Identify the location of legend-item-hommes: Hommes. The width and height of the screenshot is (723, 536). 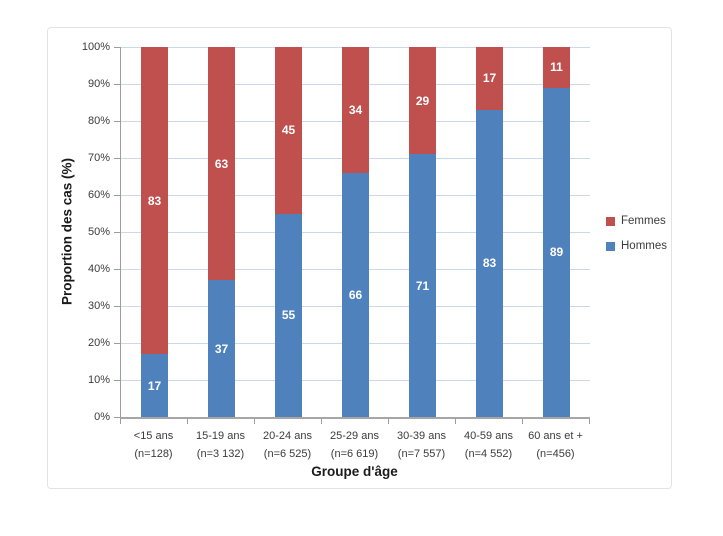
(636, 246).